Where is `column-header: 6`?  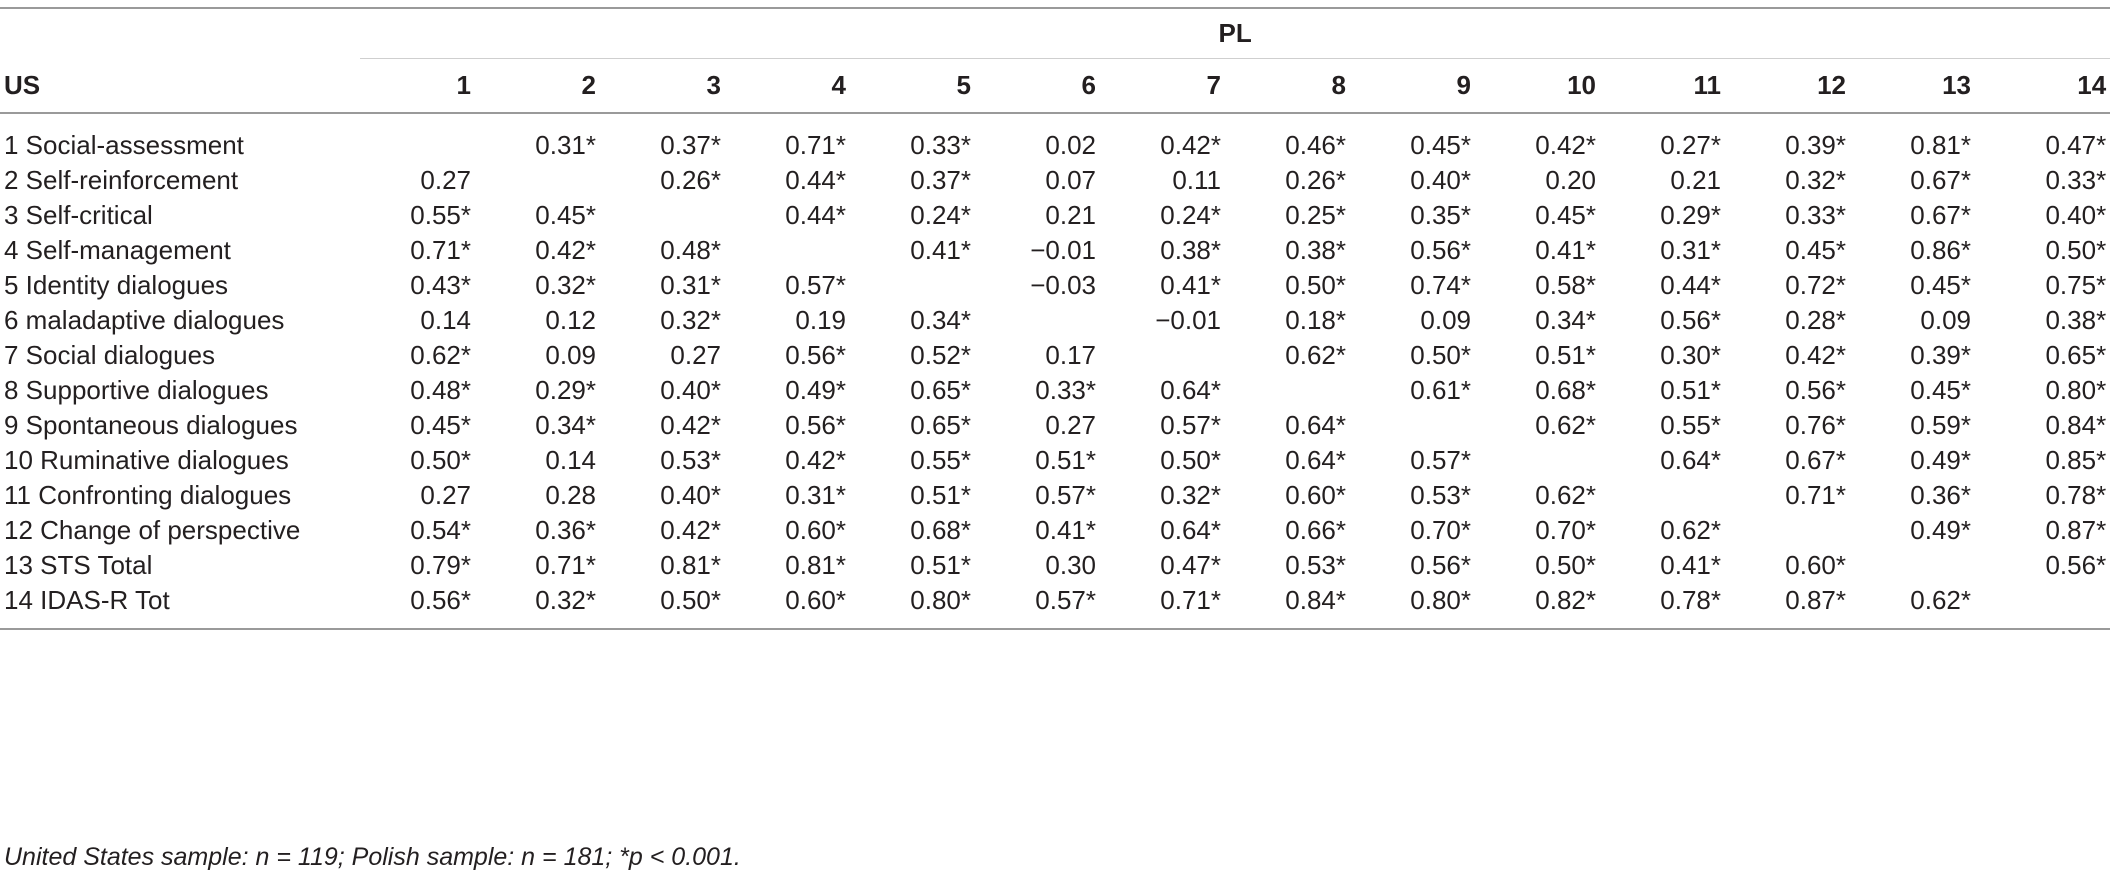 column-header: 6 is located at coordinates (1088, 85).